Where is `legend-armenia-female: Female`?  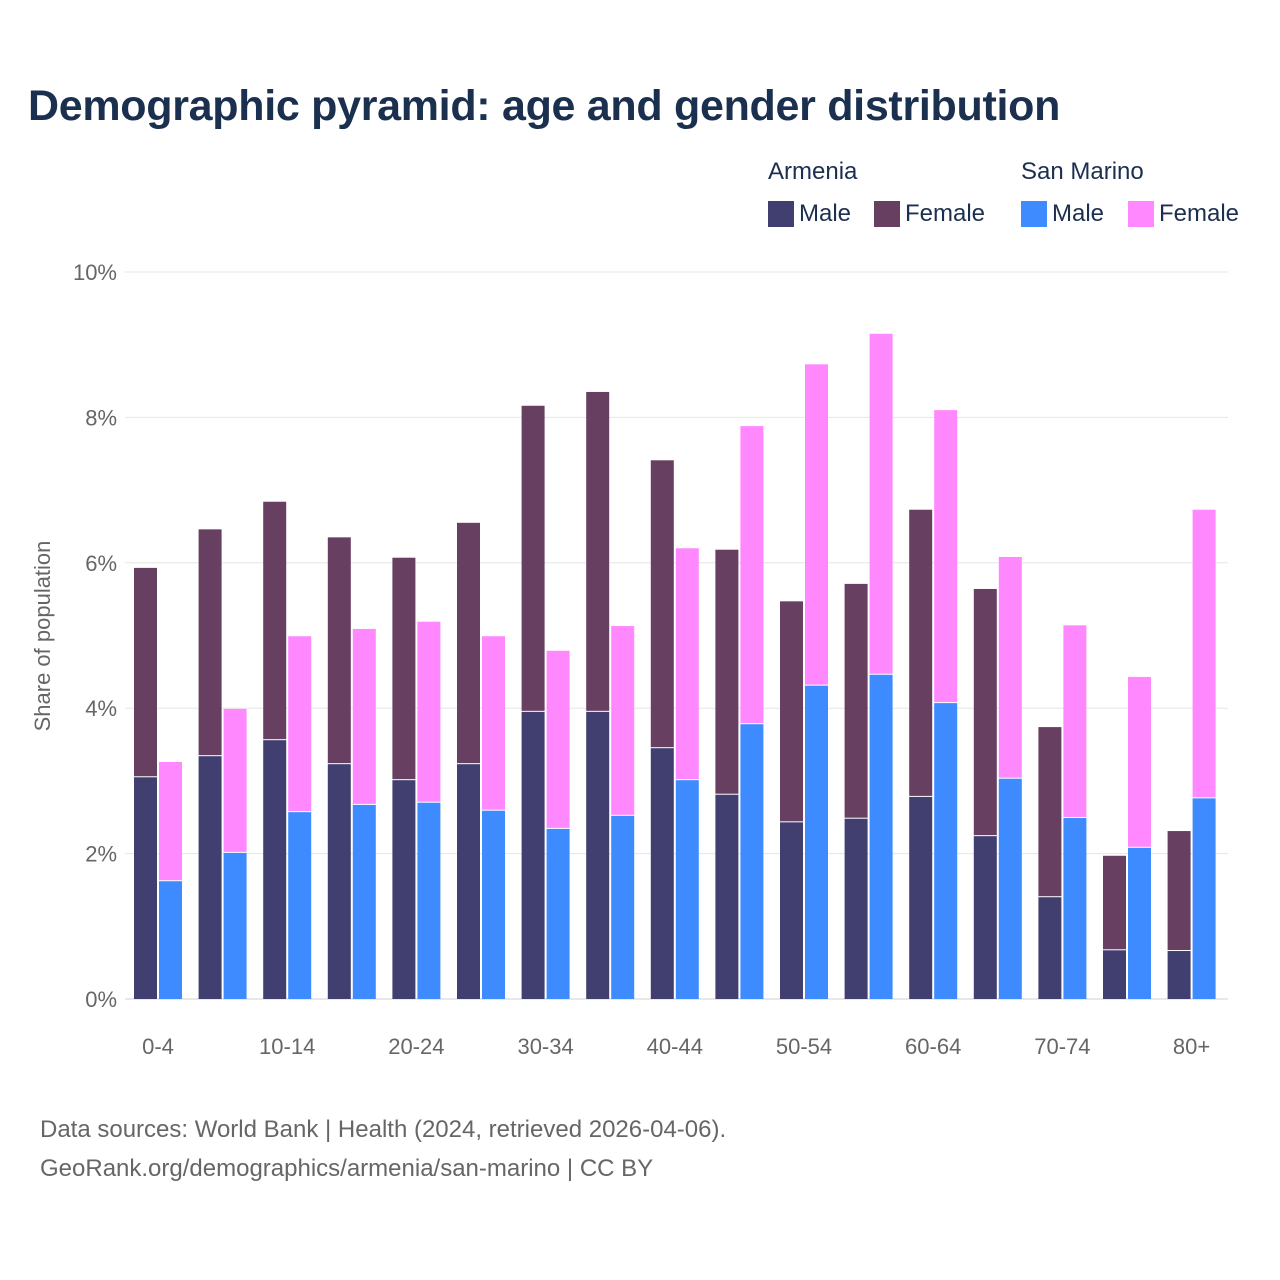 legend-armenia-female: Female is located at coordinates (929, 214).